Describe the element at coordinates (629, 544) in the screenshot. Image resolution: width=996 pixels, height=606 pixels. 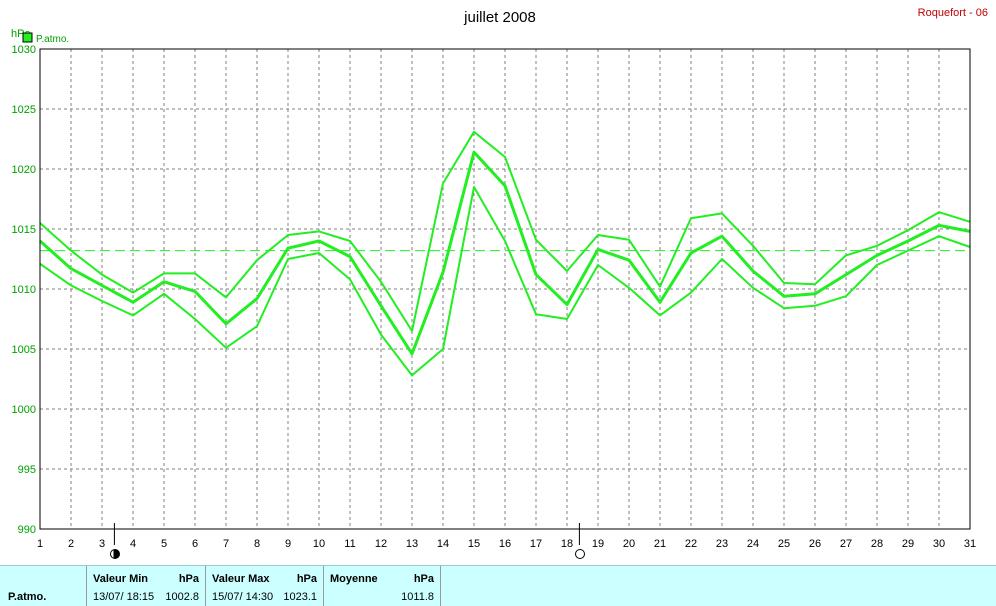
I see `x-tick-label: 20` at that location.